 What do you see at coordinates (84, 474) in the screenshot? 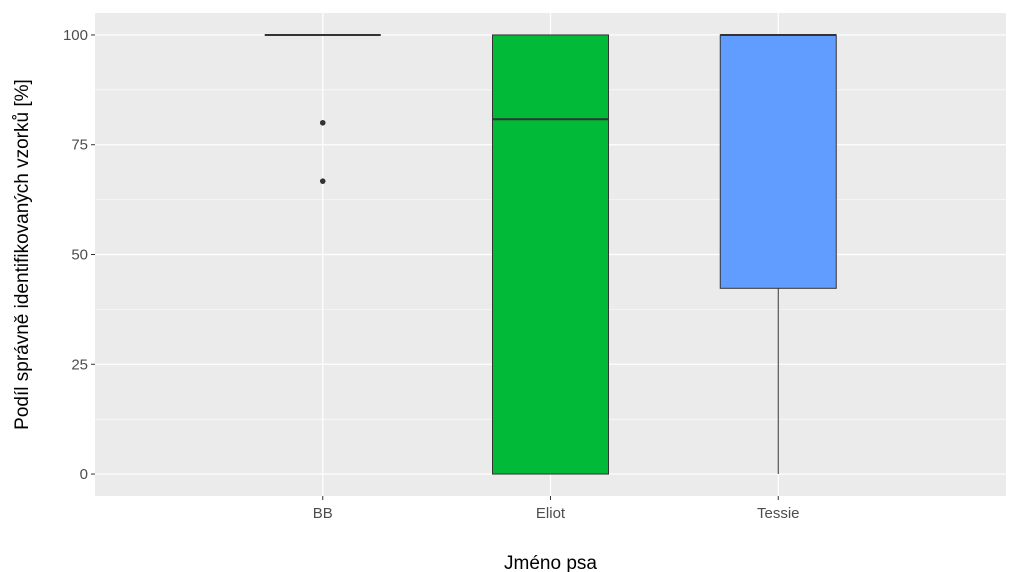
I see `y-tick-label: 0` at bounding box center [84, 474].